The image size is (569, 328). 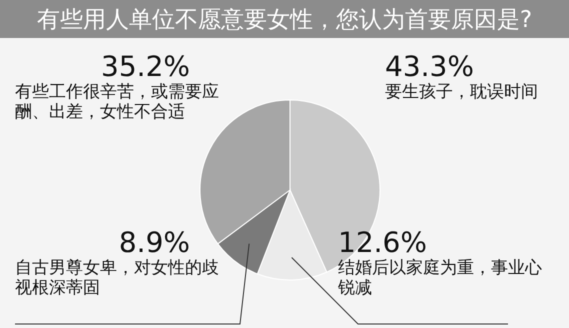 What do you see at coordinates (284, 20) in the screenshot?
I see `chart-title: 有些用人单位不愿意要女性，您认为首要原因是?` at bounding box center [284, 20].